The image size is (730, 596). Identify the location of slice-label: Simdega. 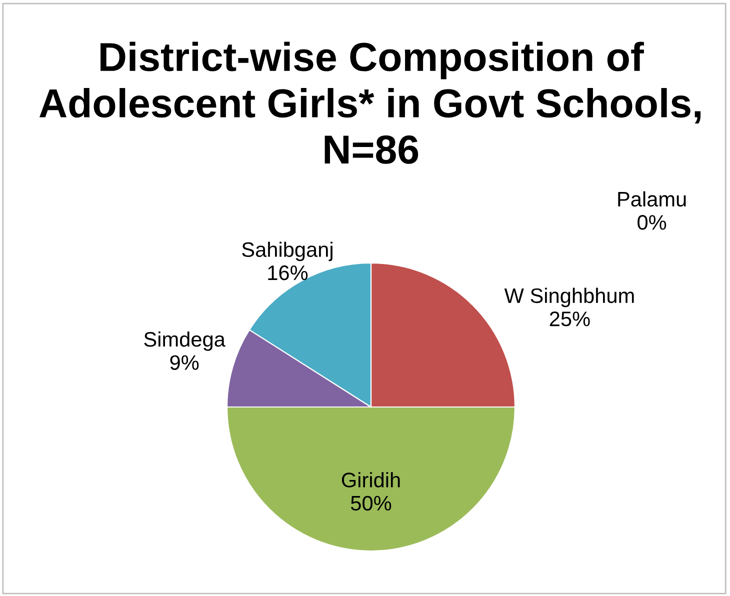
(185, 341).